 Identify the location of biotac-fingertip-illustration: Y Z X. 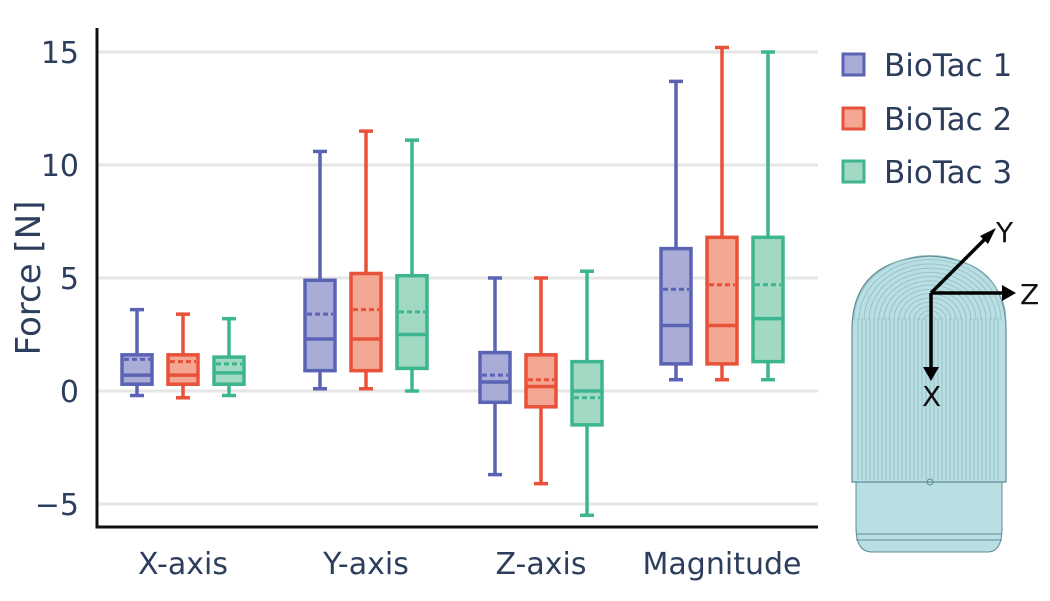
(945, 384).